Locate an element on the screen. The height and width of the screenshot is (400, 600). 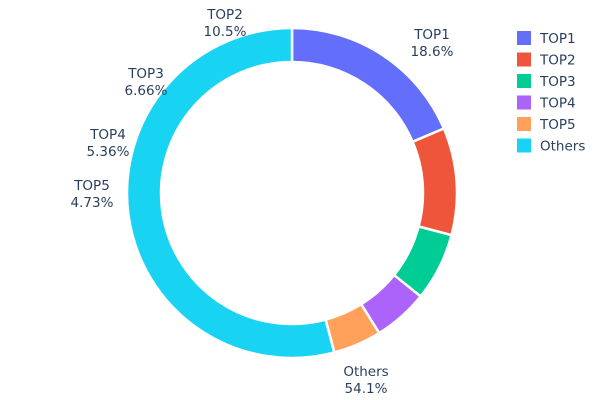
legend-item-top4: TOP4 is located at coordinates (546, 103).